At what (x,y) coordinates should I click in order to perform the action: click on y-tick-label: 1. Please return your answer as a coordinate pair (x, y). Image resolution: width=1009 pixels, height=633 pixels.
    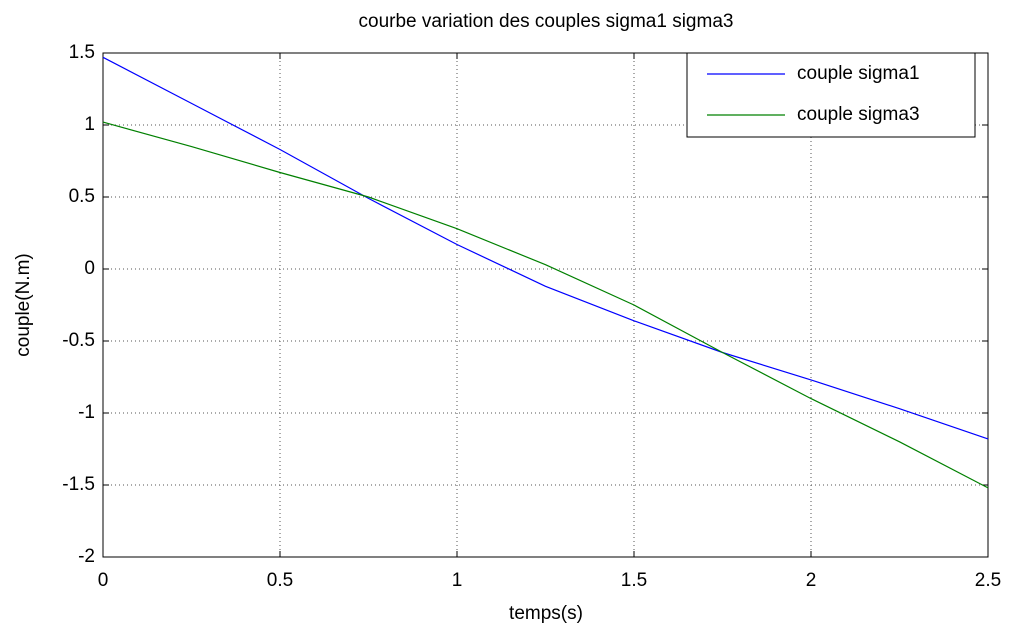
    Looking at the image, I should click on (89, 124).